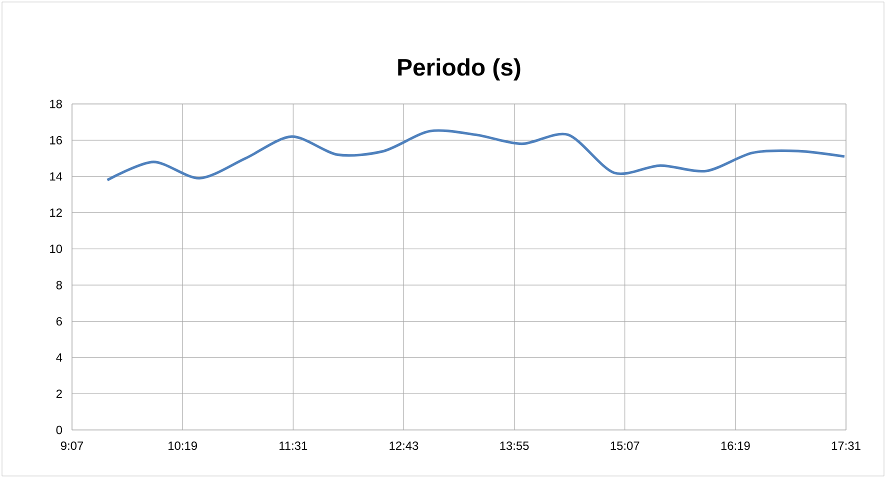 The image size is (888, 478). Describe the element at coordinates (404, 446) in the screenshot. I see `x-tick-label: 12:43` at that location.